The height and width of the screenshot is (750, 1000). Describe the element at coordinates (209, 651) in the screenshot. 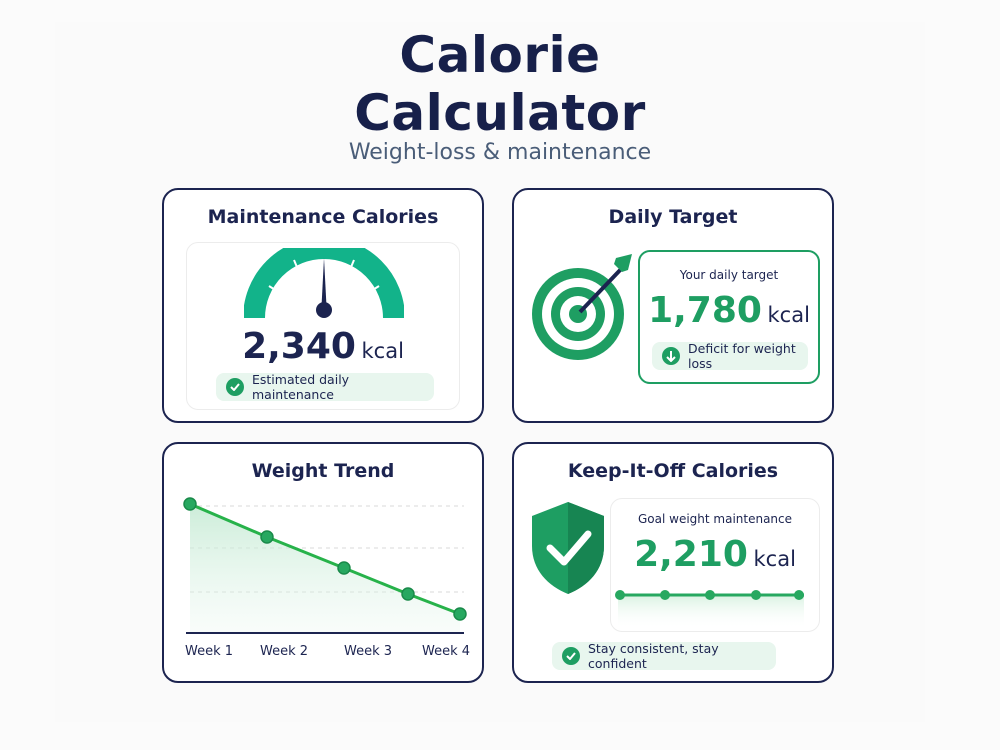

I see `week-label: Week 1` at that location.